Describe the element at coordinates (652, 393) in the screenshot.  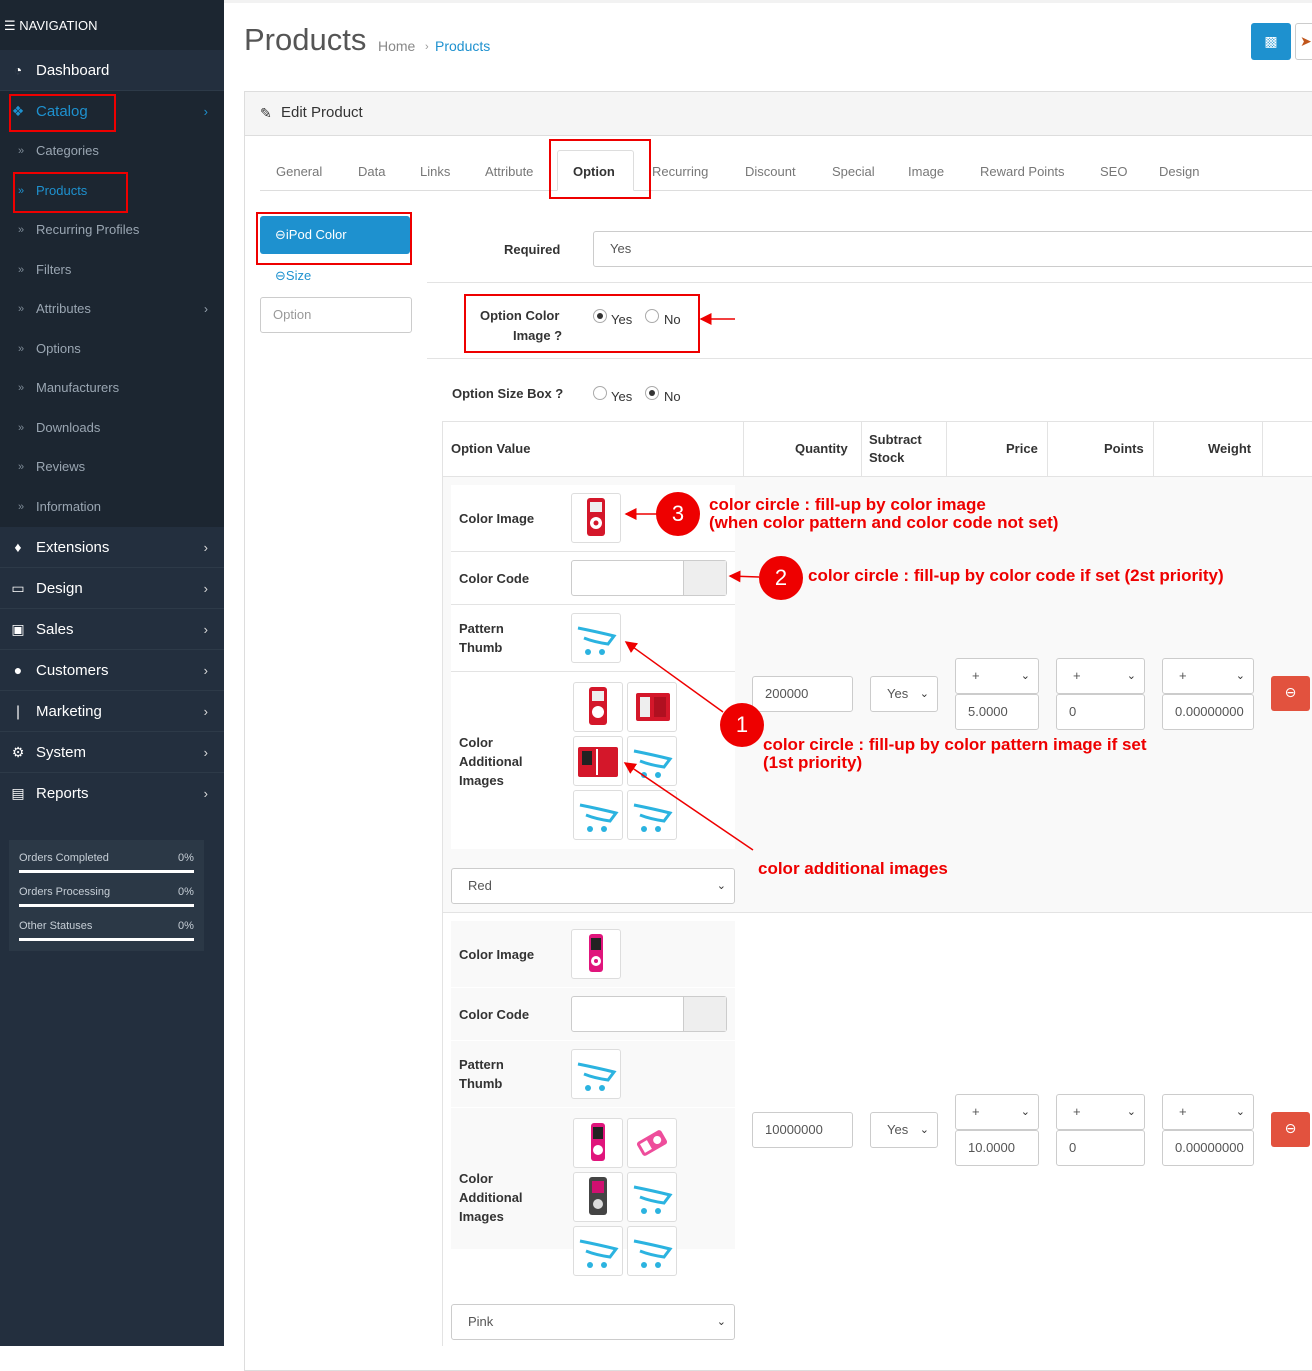
I see `size-box-no-radio` at that location.